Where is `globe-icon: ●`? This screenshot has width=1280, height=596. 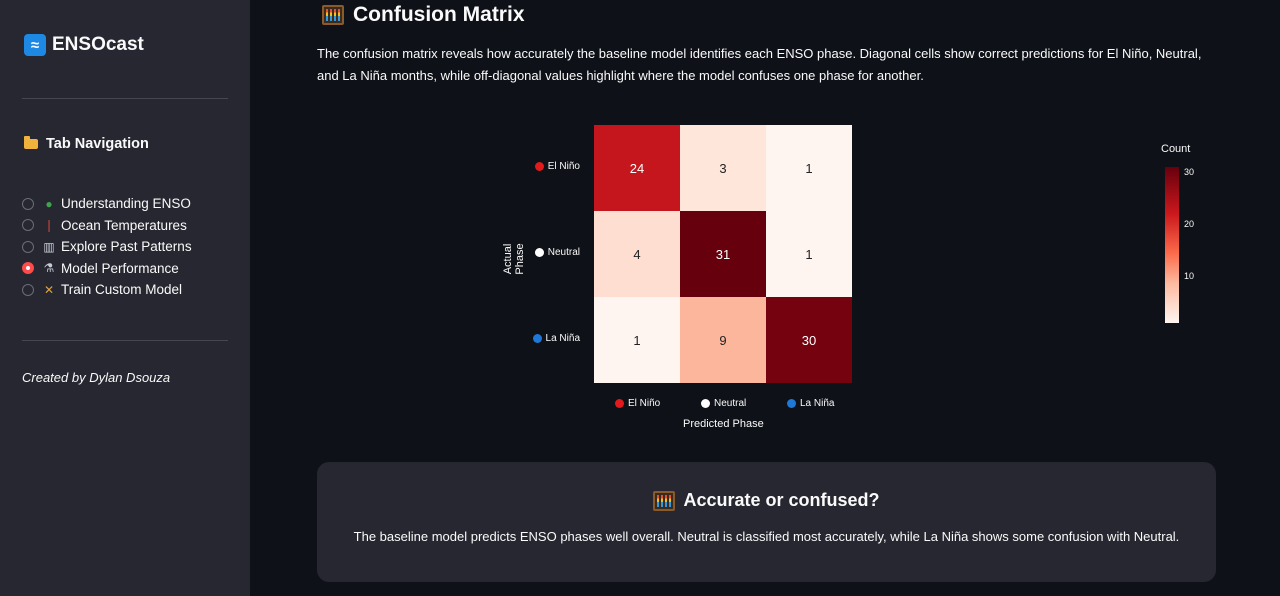 globe-icon: ● is located at coordinates (49, 203).